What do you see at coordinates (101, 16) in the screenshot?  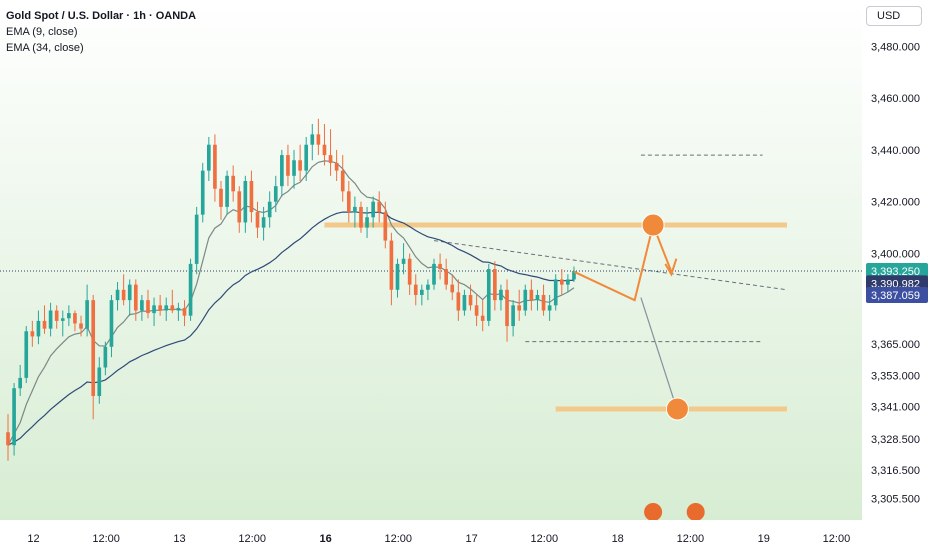 I see `symbol-title: Gold Spot / U.S. Dollar · 1h · OANDA` at bounding box center [101, 16].